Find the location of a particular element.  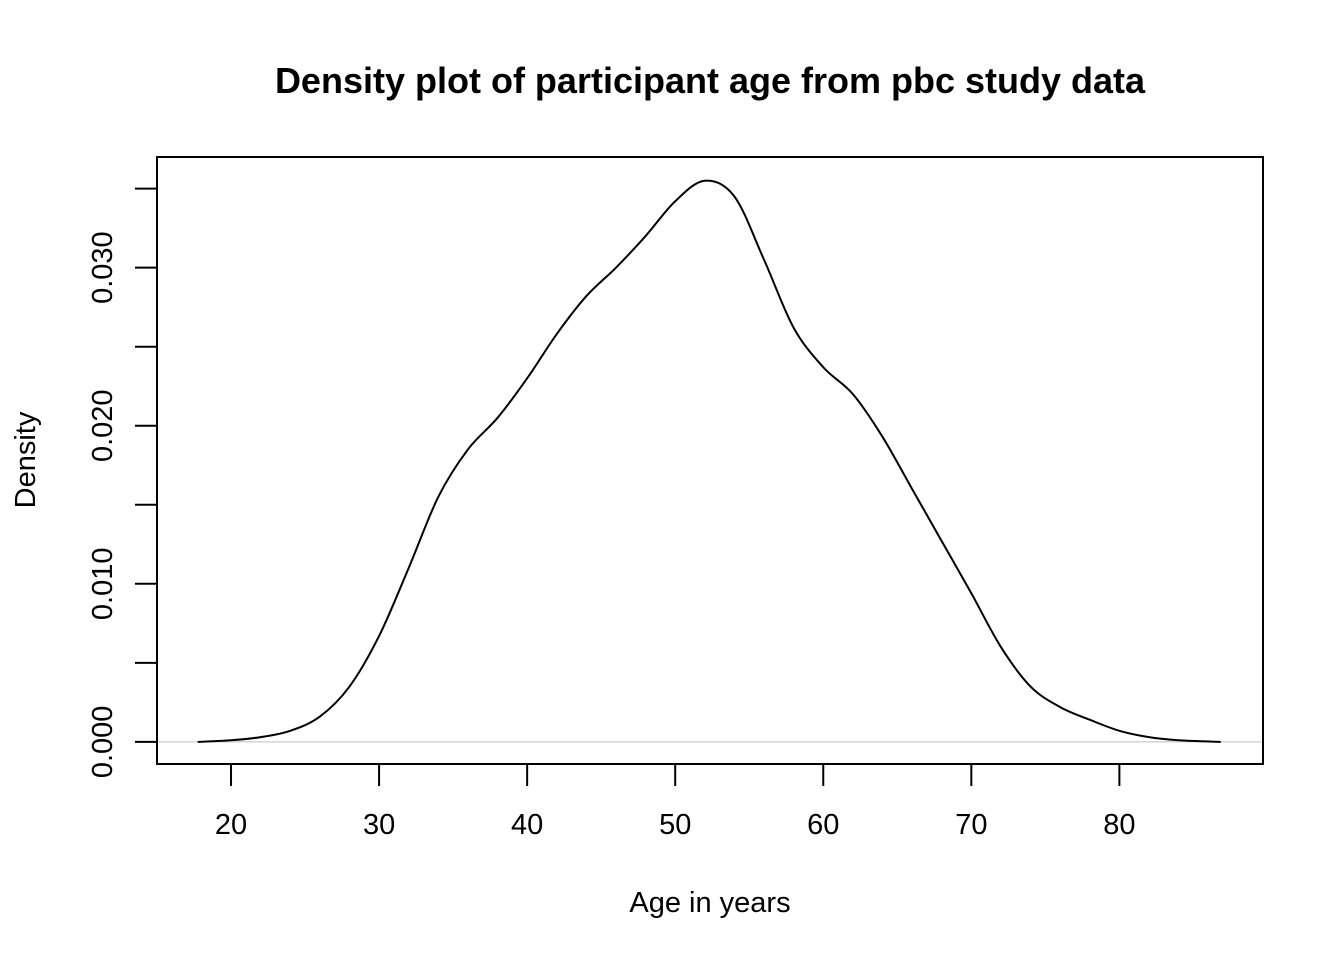

x-tick-label: 80 is located at coordinates (1119, 825).